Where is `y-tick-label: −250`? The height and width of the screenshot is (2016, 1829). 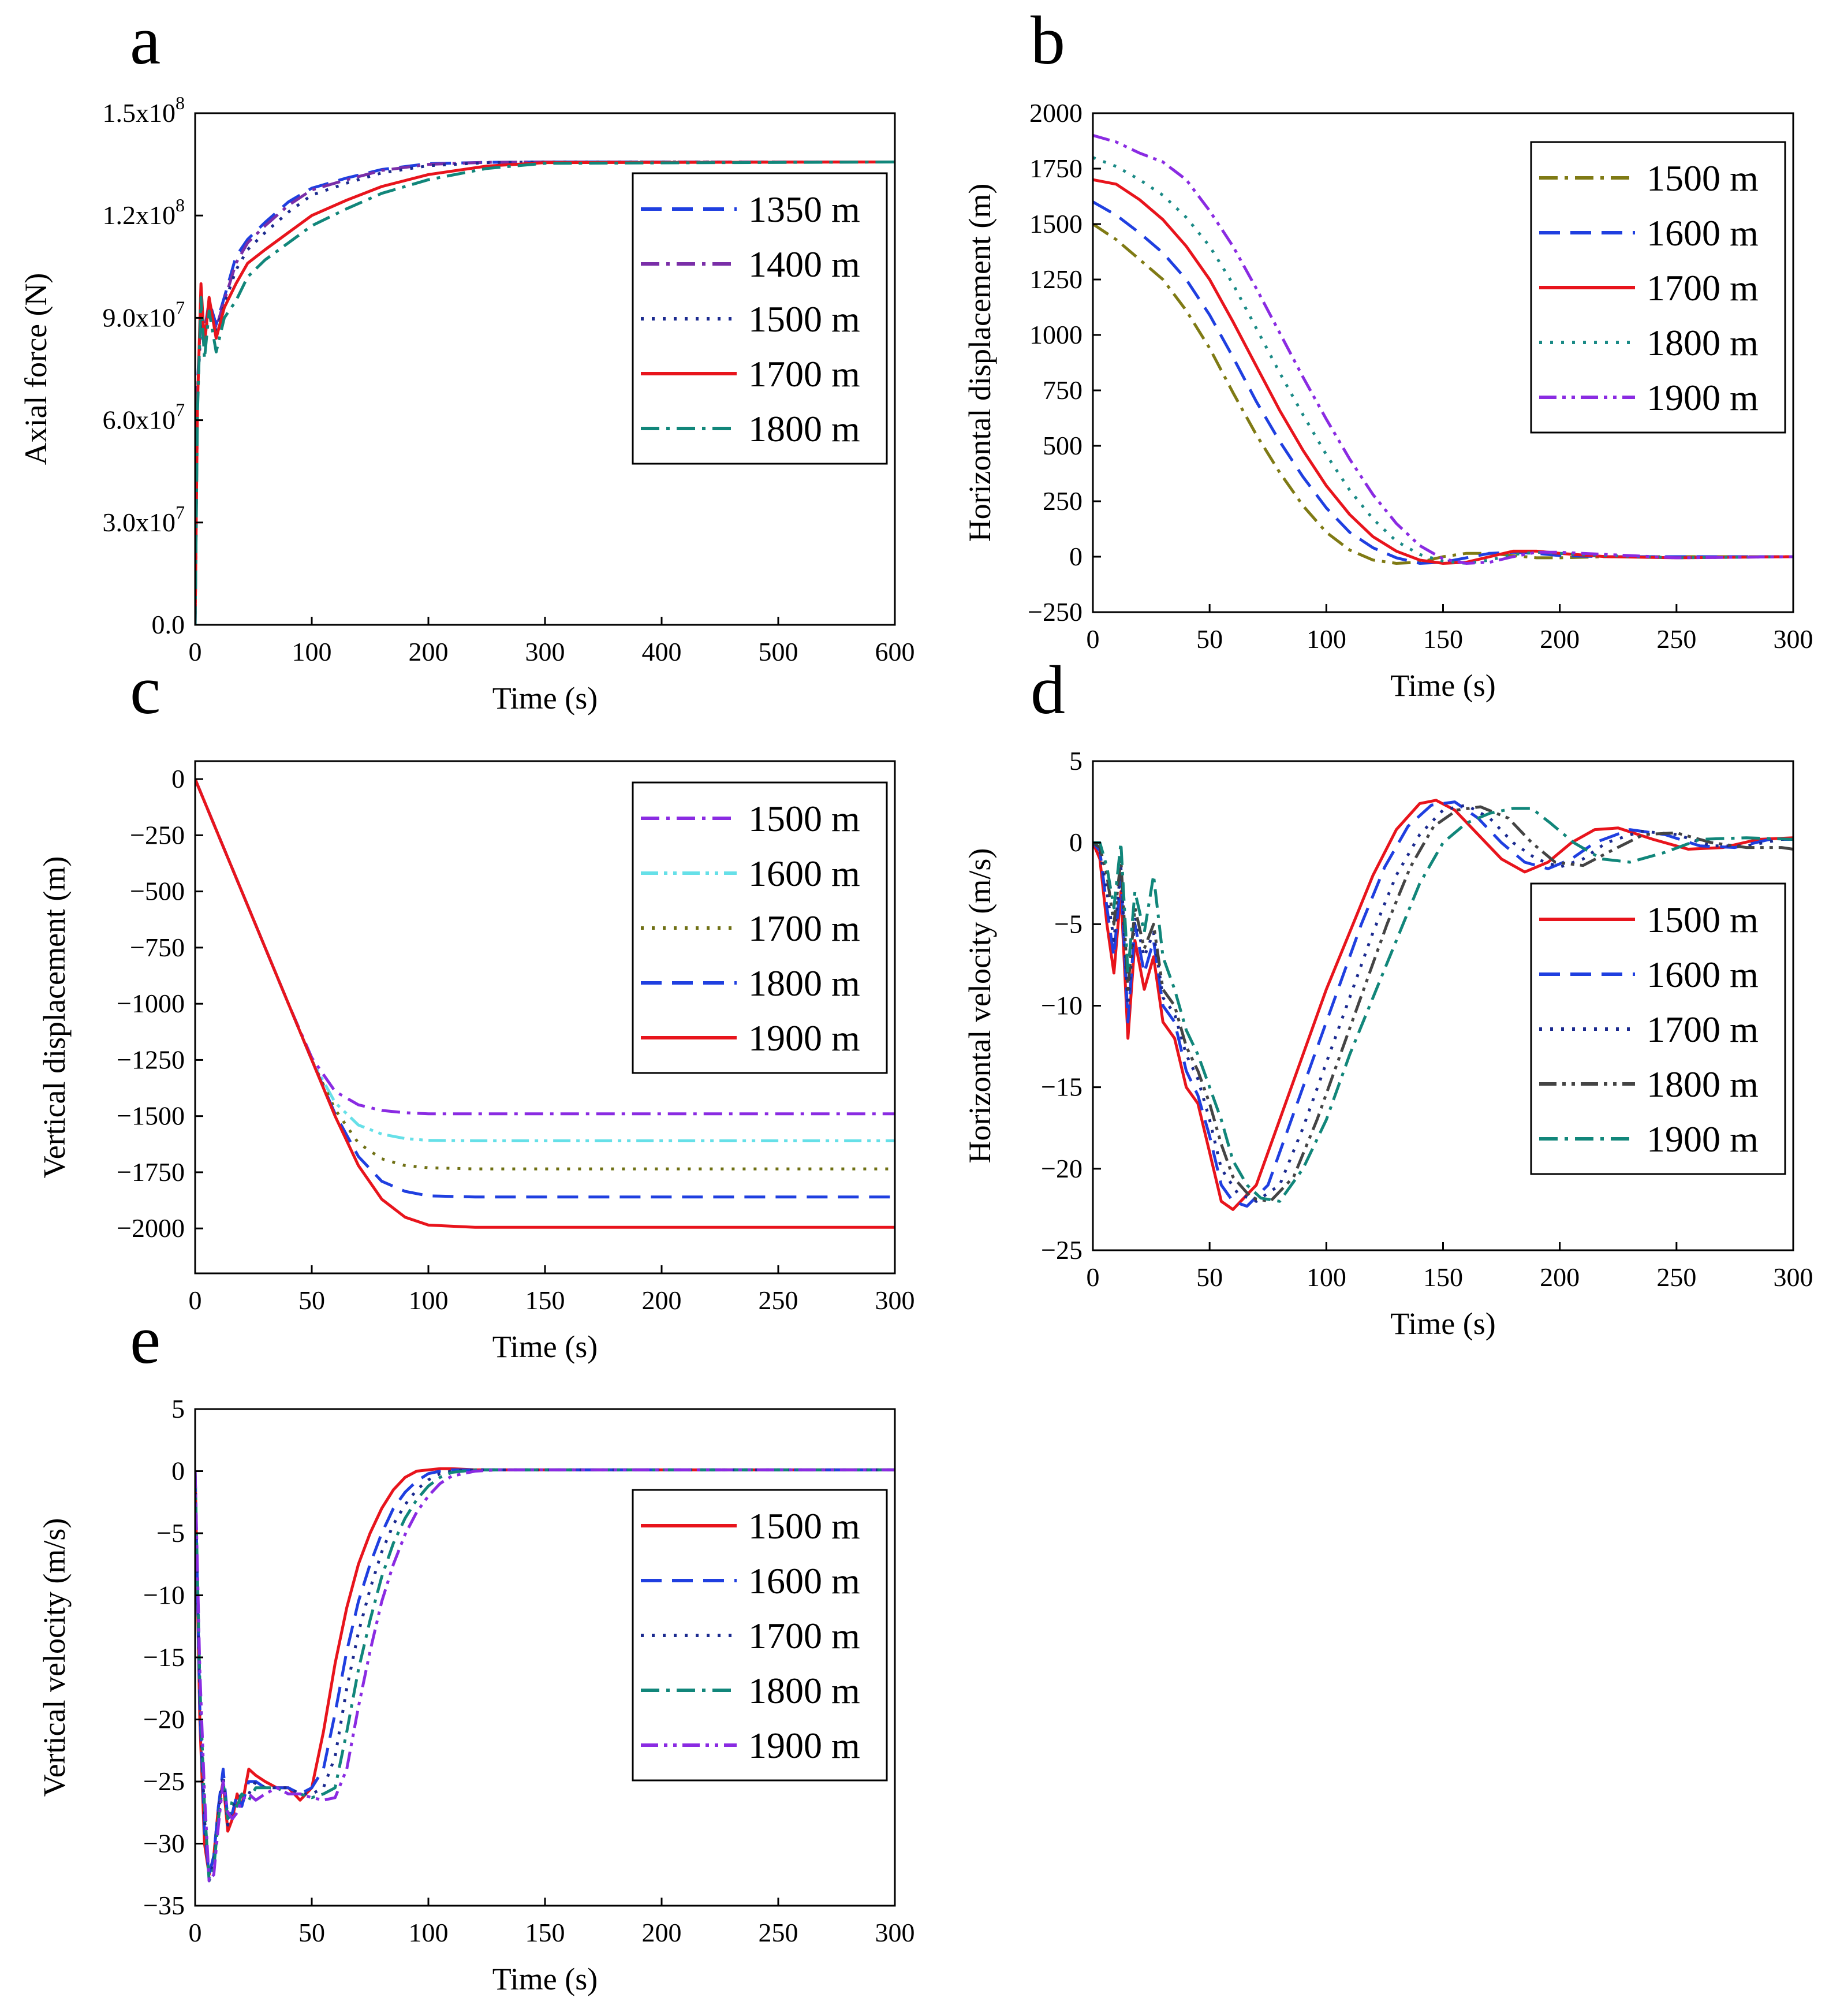 y-tick-label: −250 is located at coordinates (157, 834).